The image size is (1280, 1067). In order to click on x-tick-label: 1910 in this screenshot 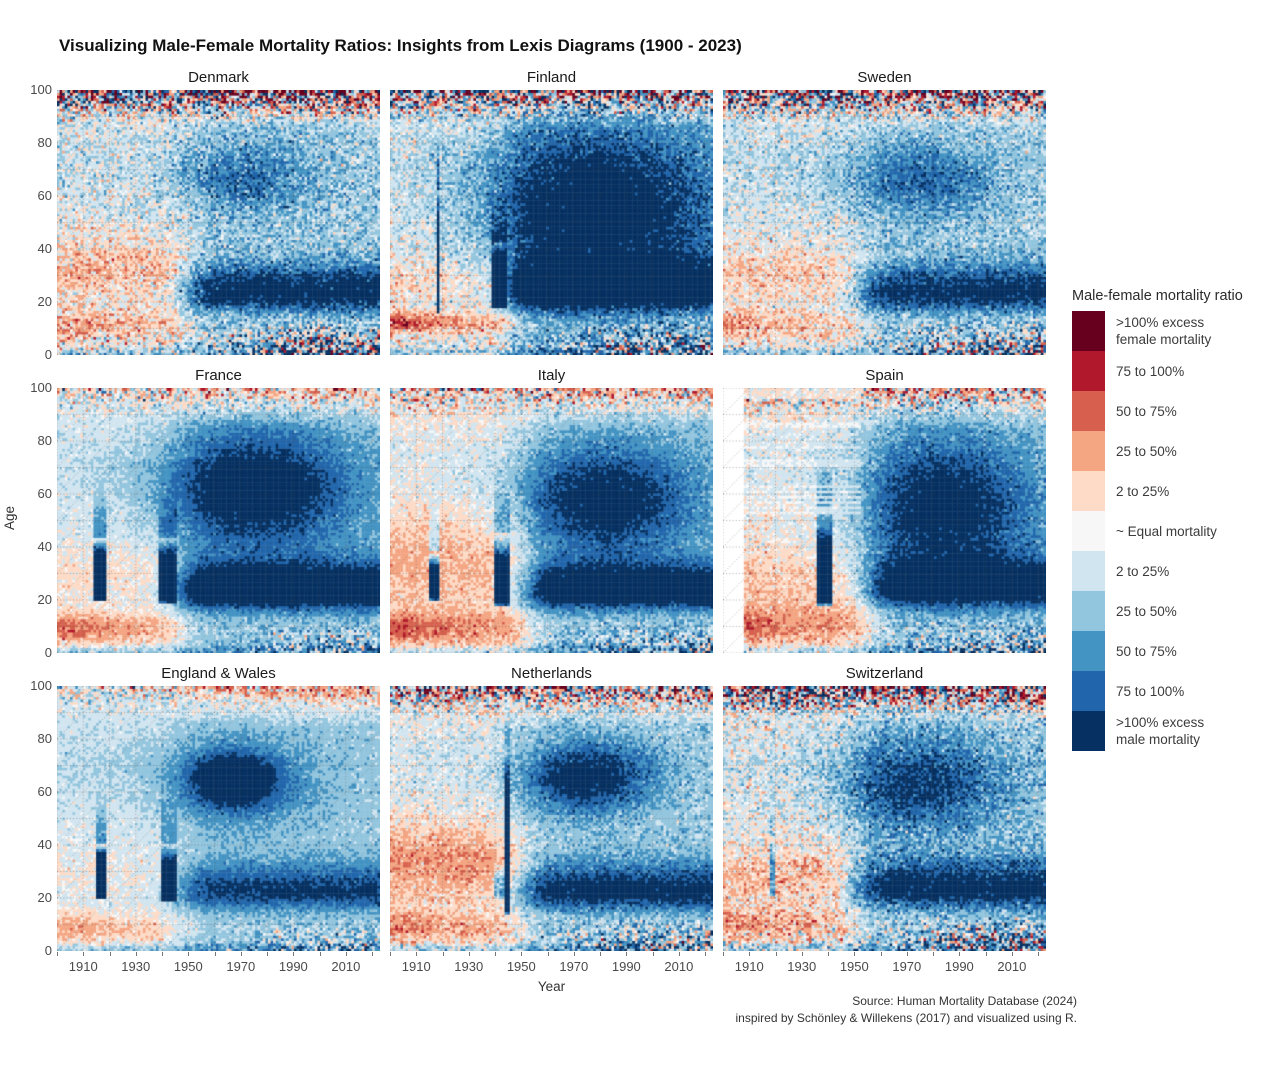, I will do `click(83, 966)`.